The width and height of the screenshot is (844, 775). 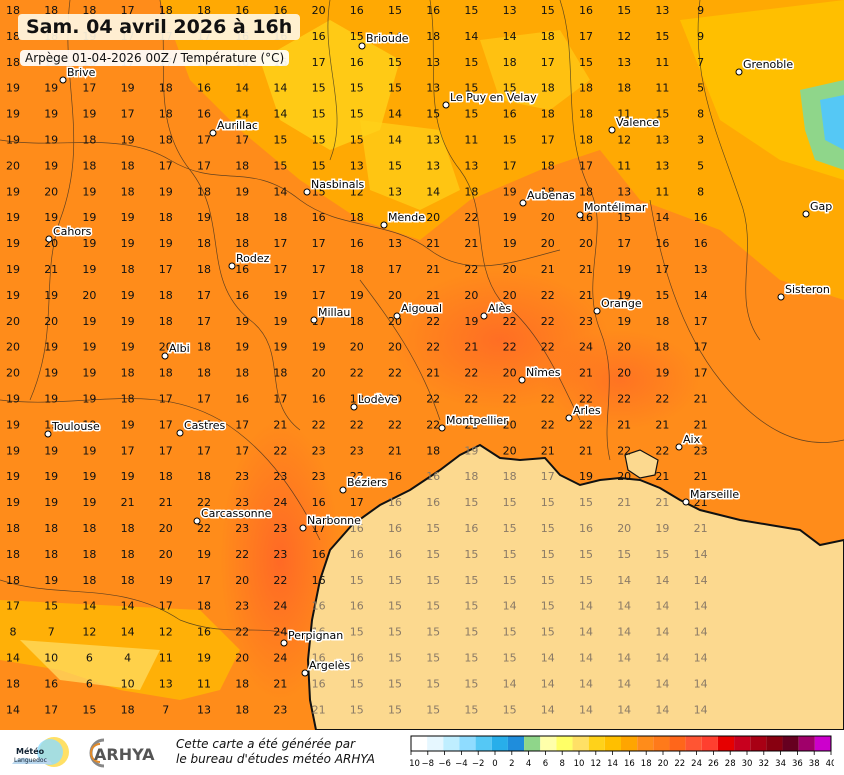 What do you see at coordinates (72, 231) in the screenshot?
I see `city-label: Cahors` at bounding box center [72, 231].